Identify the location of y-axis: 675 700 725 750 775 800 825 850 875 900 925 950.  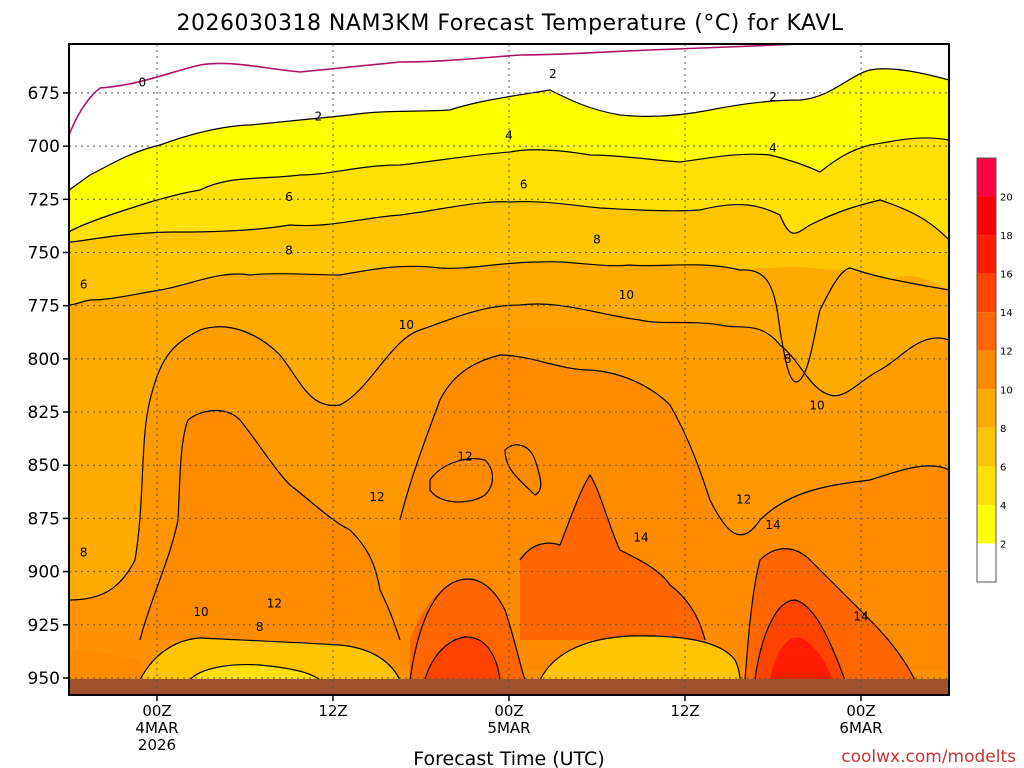
(48, 386).